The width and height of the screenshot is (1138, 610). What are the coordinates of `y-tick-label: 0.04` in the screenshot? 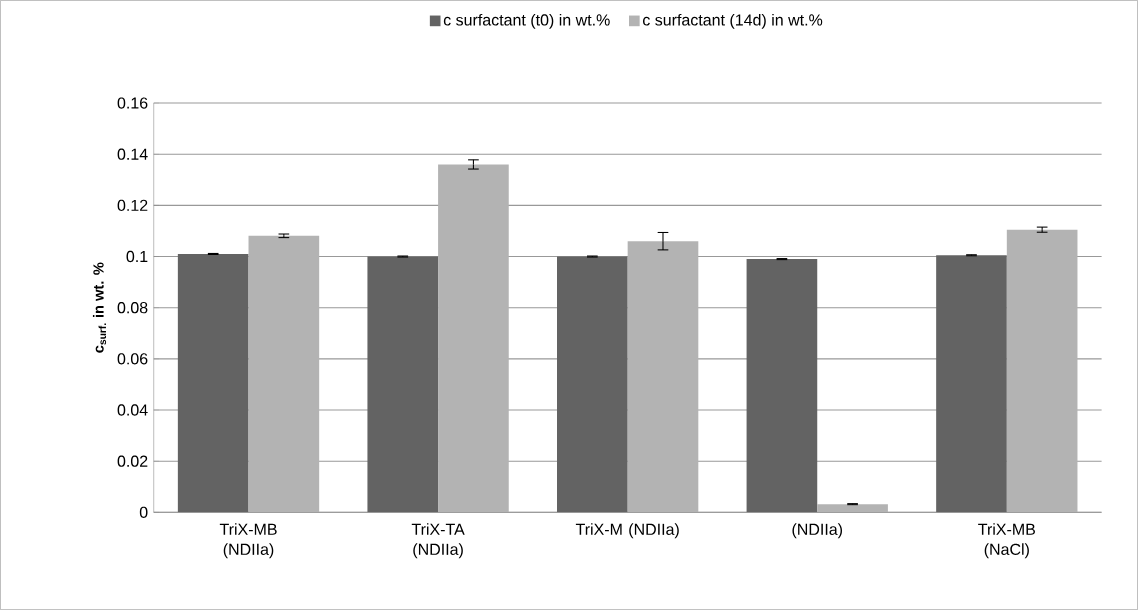 It's located at (132, 410).